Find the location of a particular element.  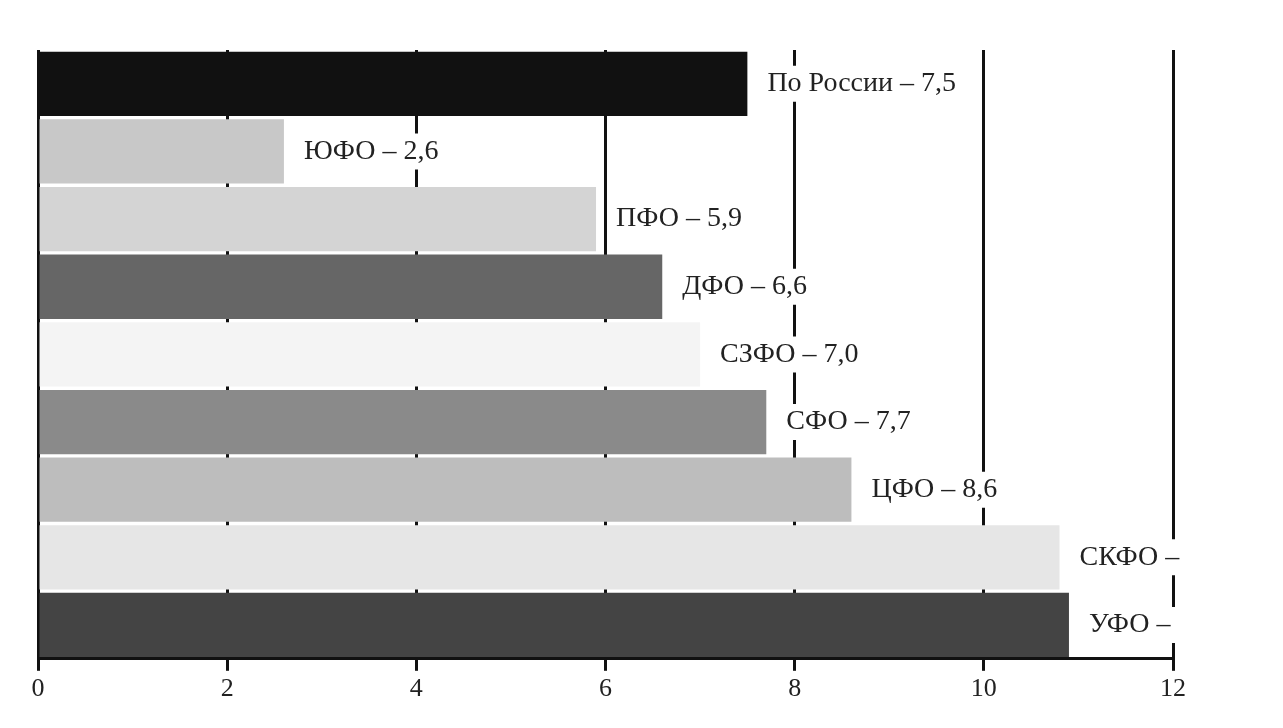

y-tick-label: СФО – 7,7 is located at coordinates (848, 420).